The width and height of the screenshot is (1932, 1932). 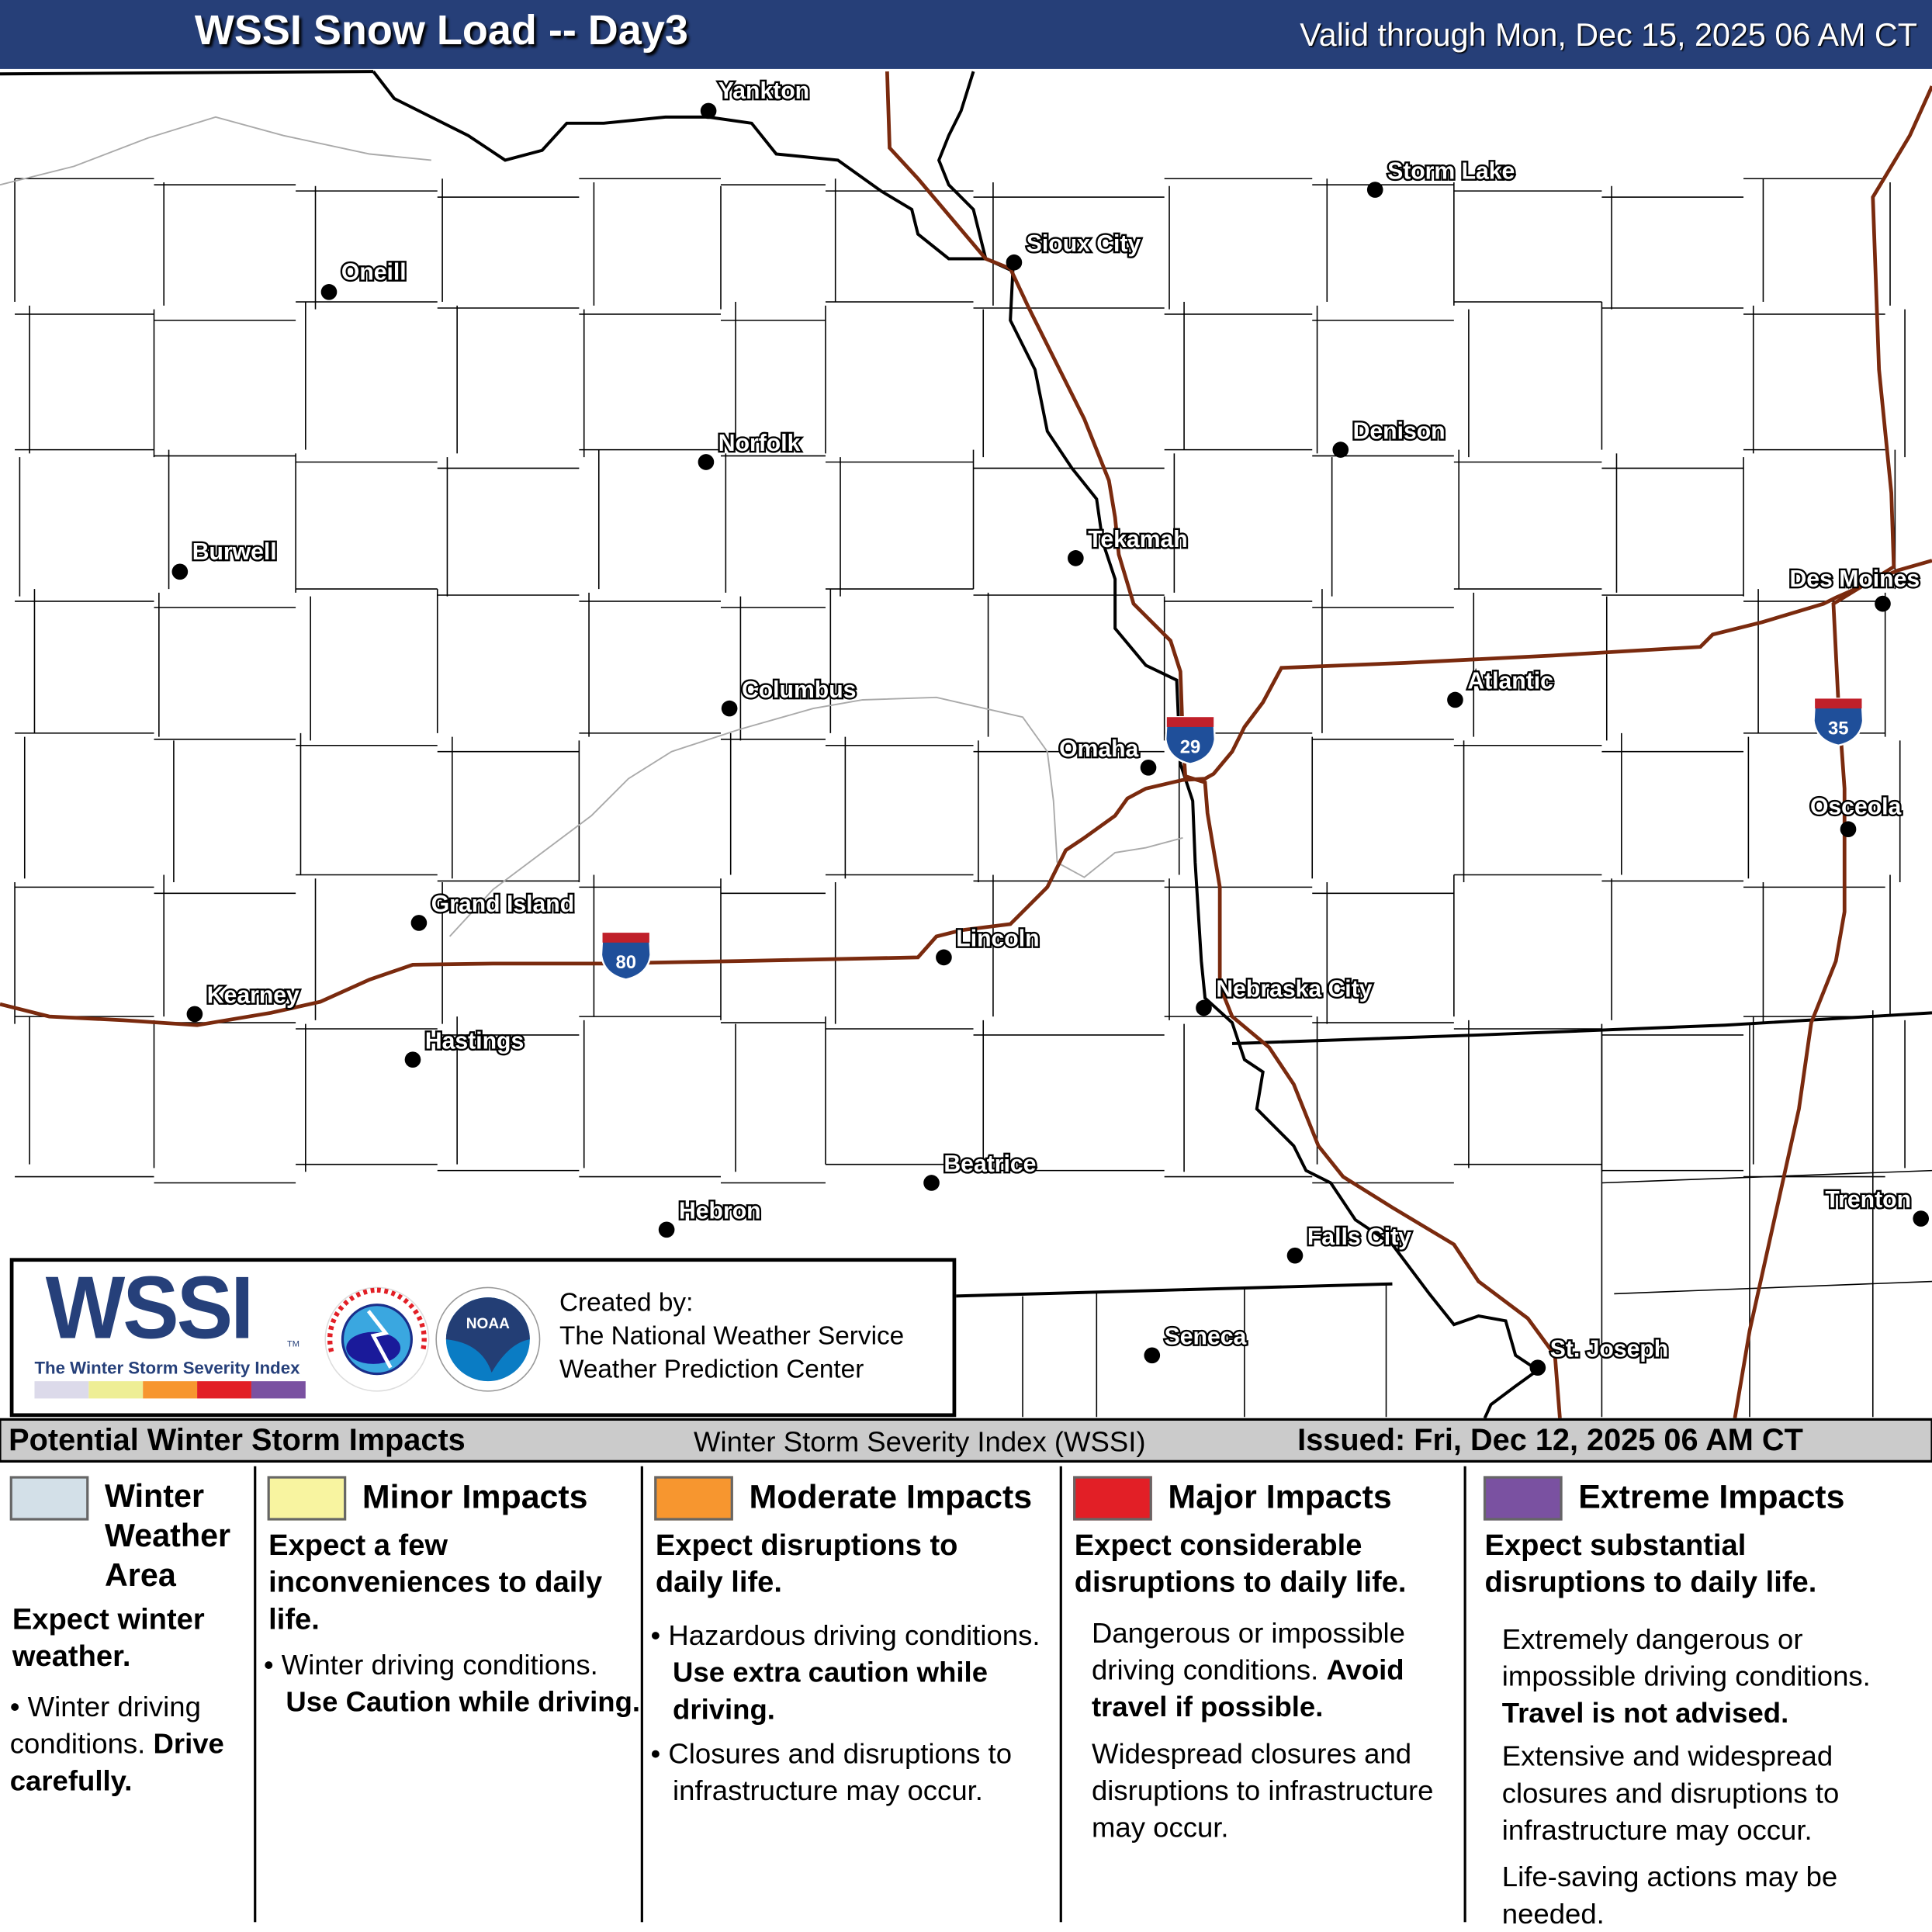 What do you see at coordinates (187, 73) in the screenshot?
I see `nebraska-sd-border` at bounding box center [187, 73].